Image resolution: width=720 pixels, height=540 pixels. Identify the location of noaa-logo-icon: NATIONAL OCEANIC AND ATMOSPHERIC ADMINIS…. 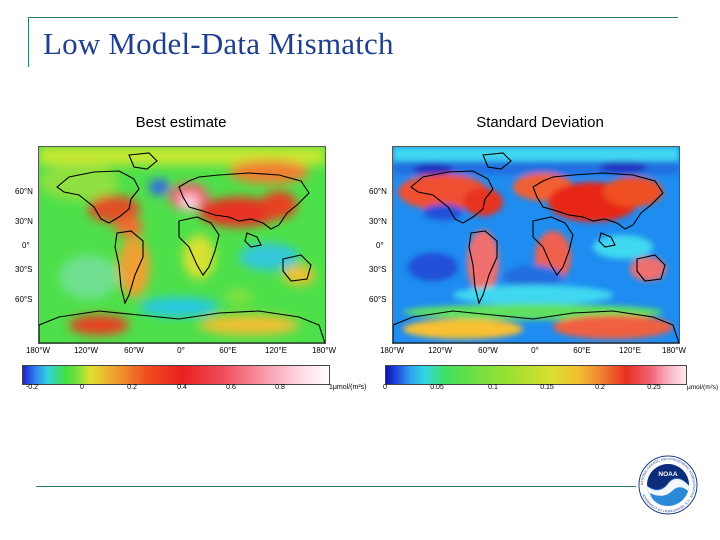
(668, 485).